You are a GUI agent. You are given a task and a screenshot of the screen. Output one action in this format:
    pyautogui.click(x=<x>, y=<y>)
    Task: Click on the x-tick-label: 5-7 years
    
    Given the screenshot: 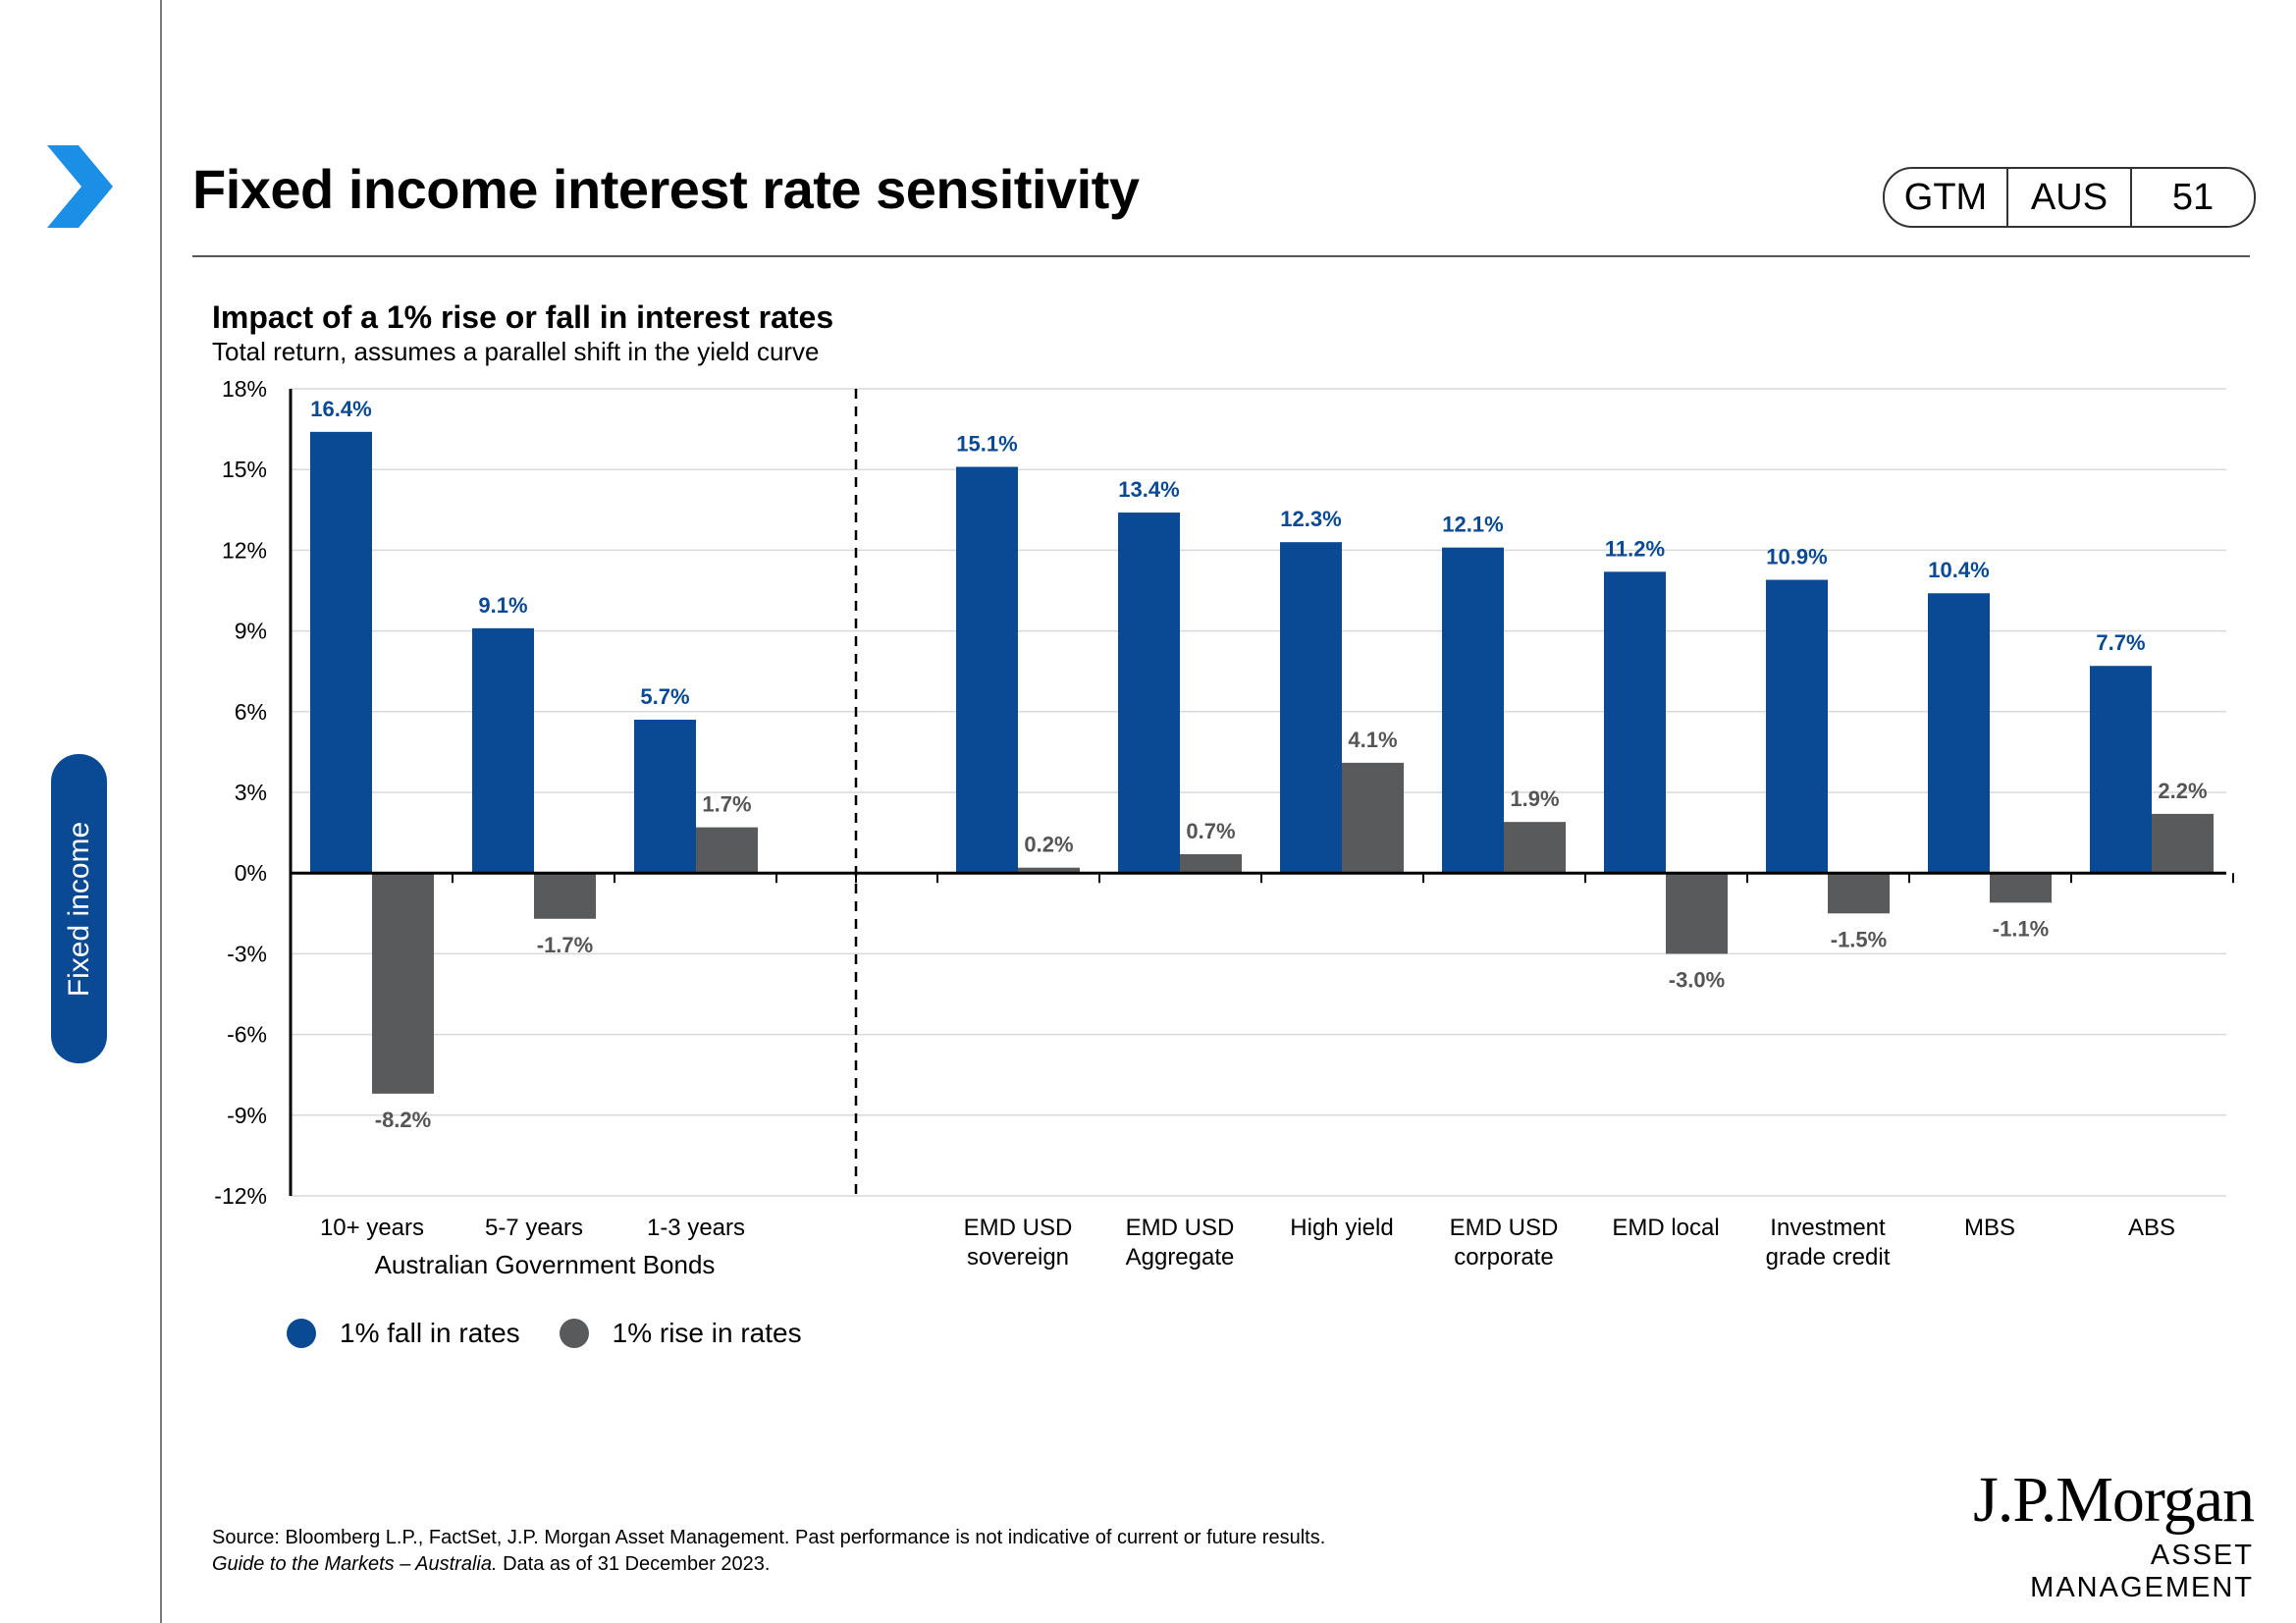 What is the action you would take?
    pyautogui.click(x=534, y=1228)
    